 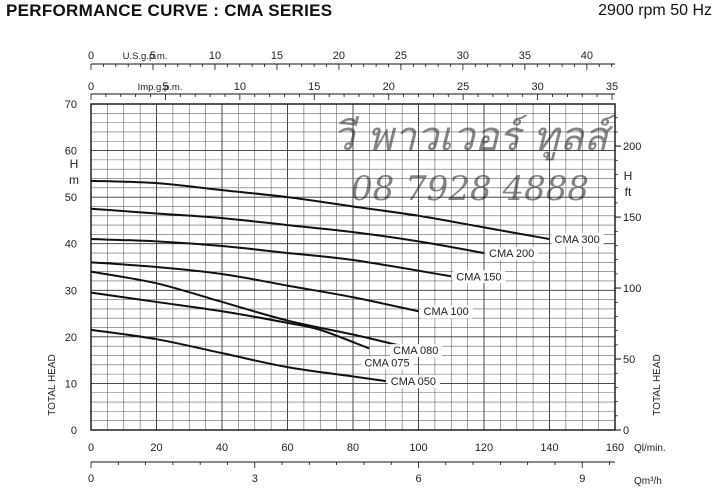 What do you see at coordinates (153, 56) in the screenshot?
I see `x-tick-label-usgpm: 5` at bounding box center [153, 56].